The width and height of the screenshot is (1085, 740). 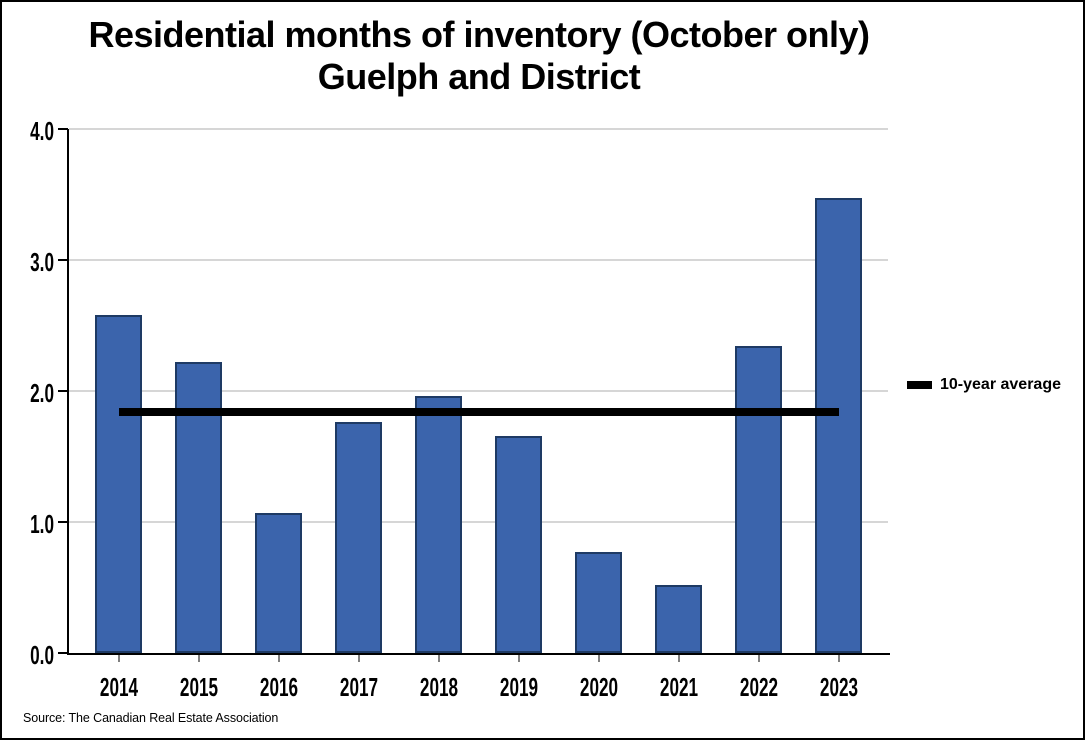 I want to click on x-tick-label-2022: 2022, so click(x=758, y=687).